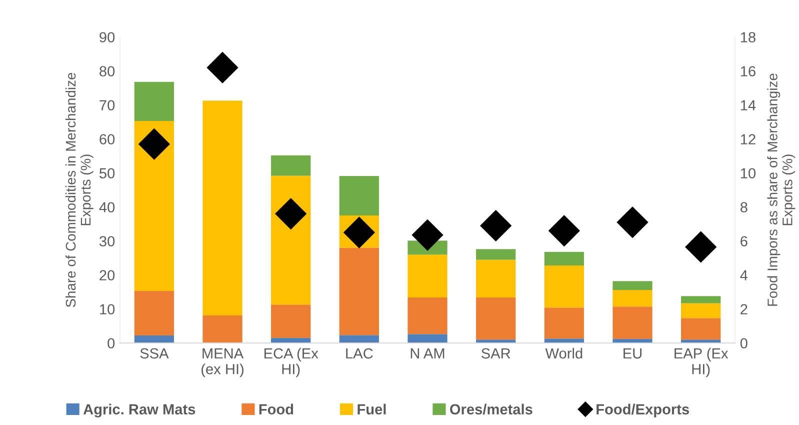  Describe the element at coordinates (744, 241) in the screenshot. I see `y2-tick-label: 6` at that location.